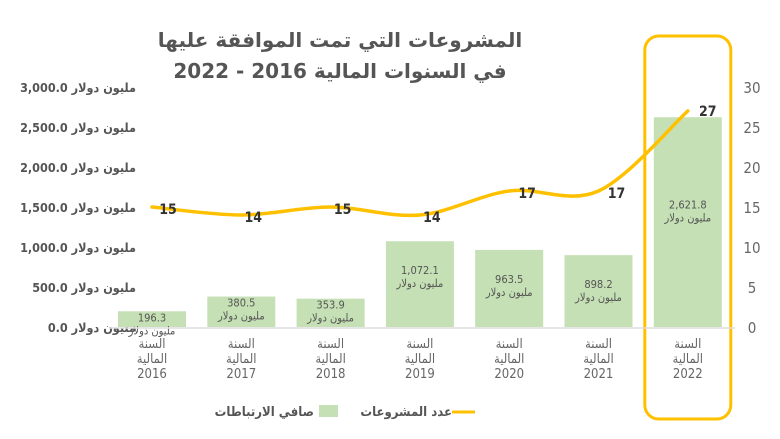 This screenshot has height=439, width=780. I want to click on bar-value-label: 898.2, so click(598, 284).